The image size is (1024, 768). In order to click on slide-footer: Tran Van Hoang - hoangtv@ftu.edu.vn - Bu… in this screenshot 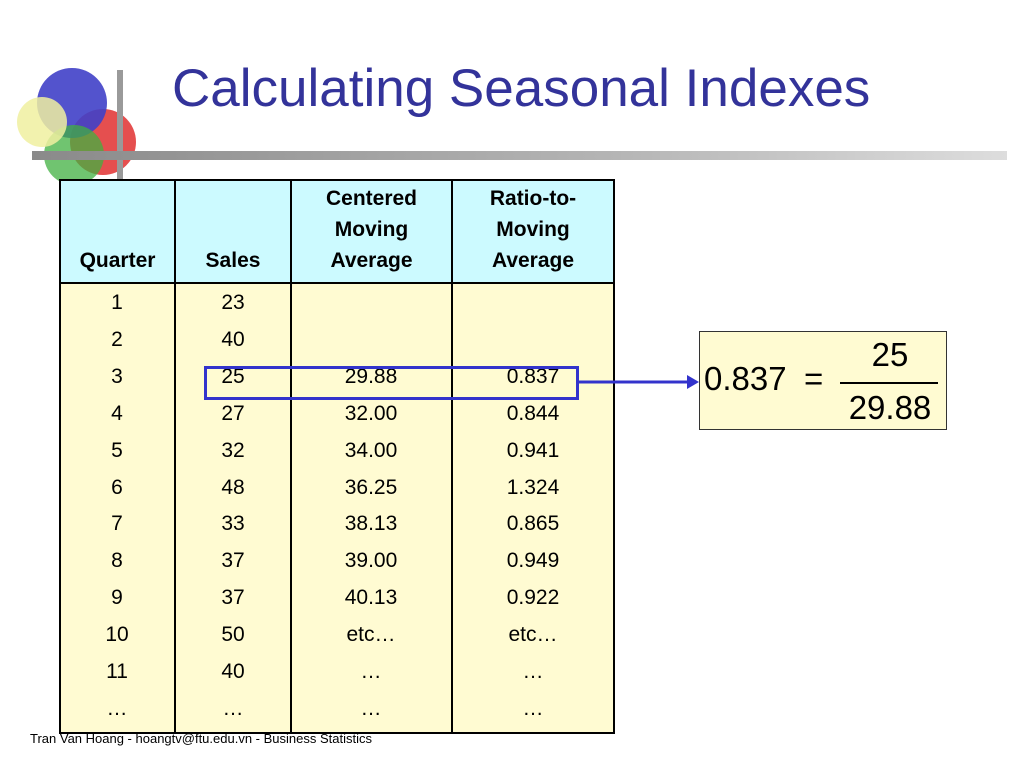, I will do `click(201, 738)`.